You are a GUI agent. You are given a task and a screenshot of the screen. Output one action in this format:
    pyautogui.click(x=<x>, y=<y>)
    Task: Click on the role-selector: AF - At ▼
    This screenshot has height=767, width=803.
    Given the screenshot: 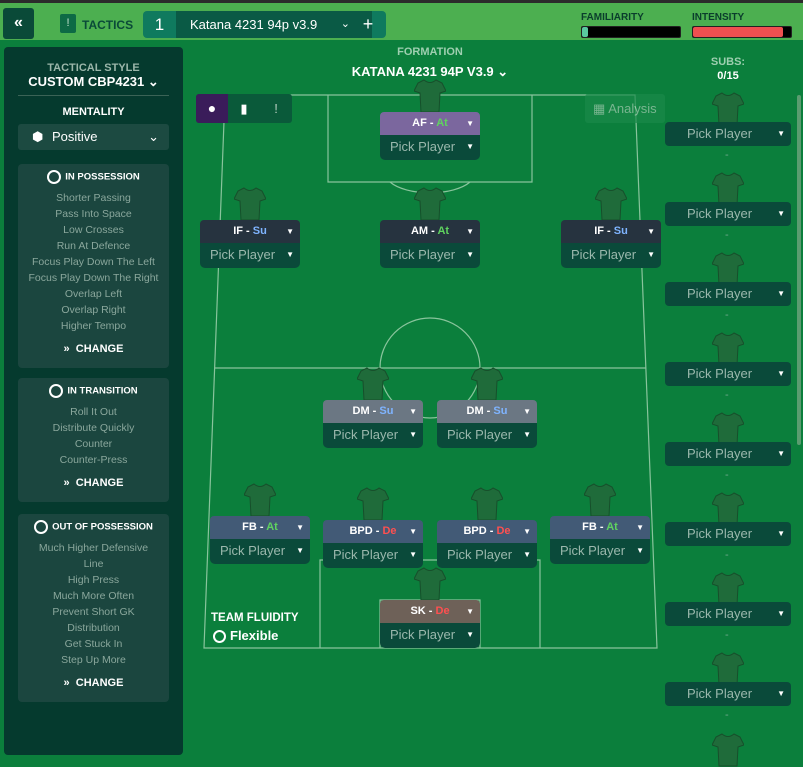 What is the action you would take?
    pyautogui.click(x=430, y=123)
    